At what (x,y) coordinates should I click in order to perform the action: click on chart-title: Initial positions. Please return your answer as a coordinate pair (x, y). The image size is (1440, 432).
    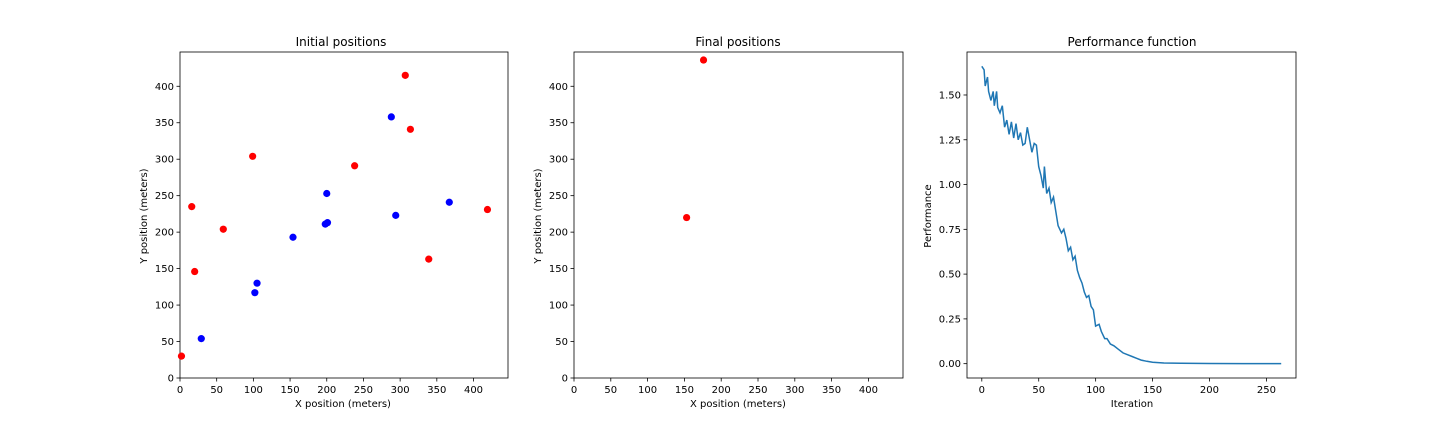
    Looking at the image, I should click on (341, 42).